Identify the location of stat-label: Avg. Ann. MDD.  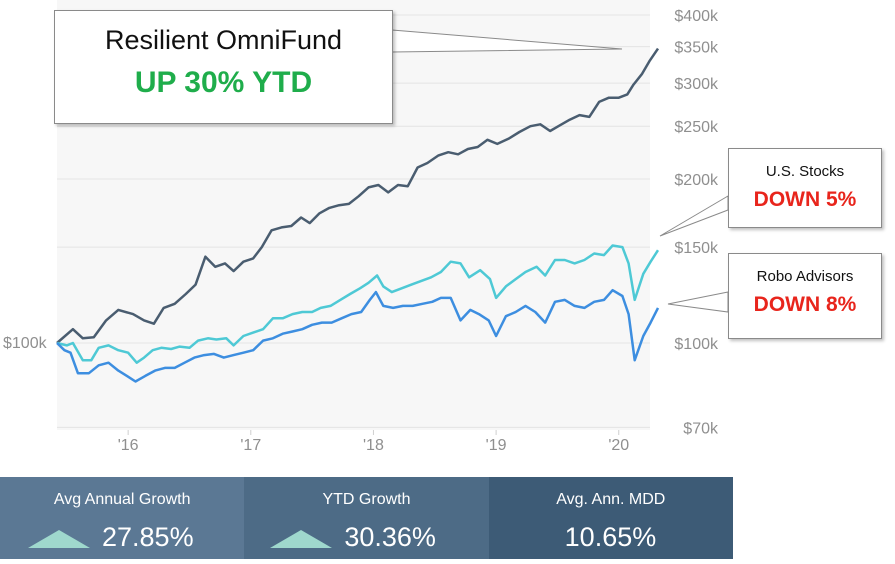
(611, 499).